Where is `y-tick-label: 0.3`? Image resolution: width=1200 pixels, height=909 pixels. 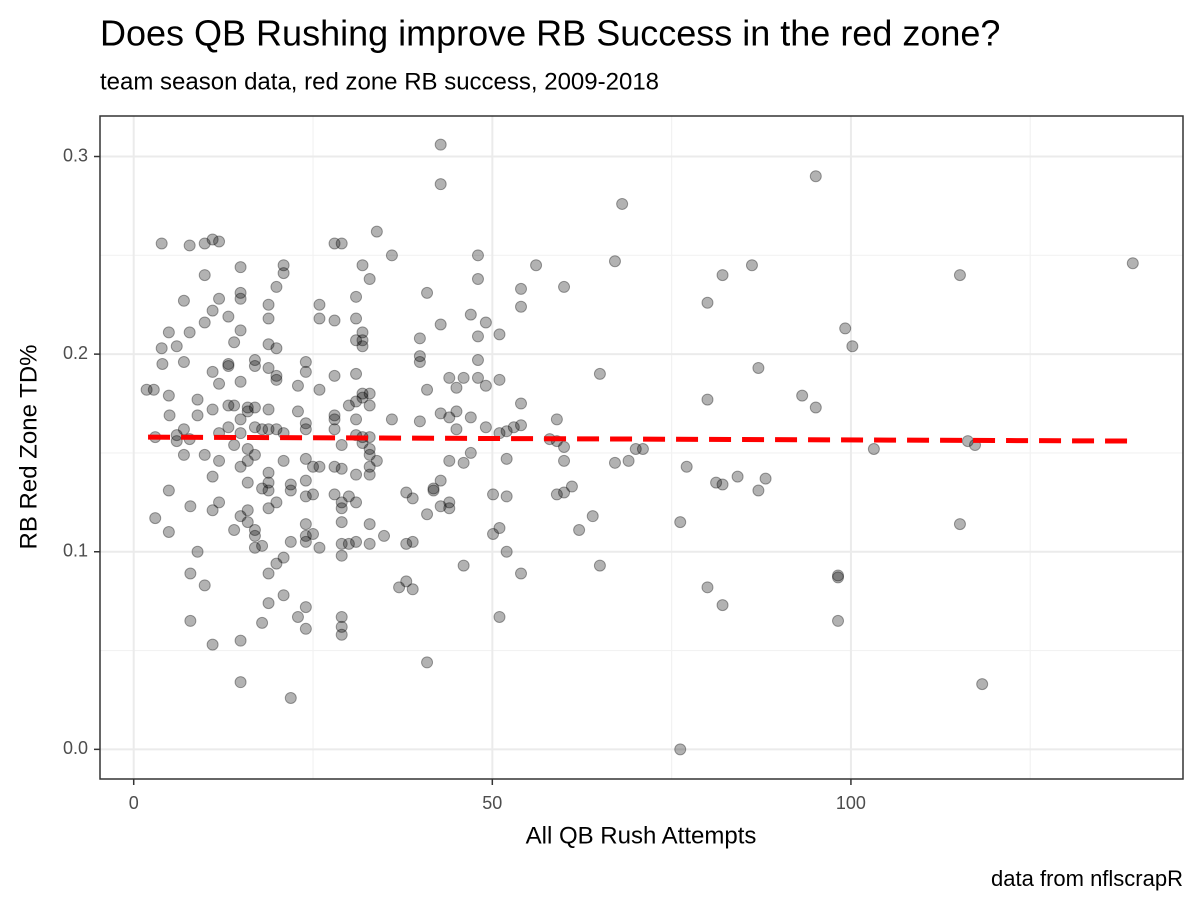
y-tick-label: 0.3 is located at coordinates (75, 155).